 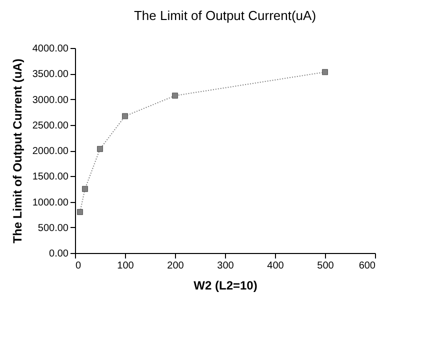 I want to click on x-tick-label: 600, so click(x=367, y=266).